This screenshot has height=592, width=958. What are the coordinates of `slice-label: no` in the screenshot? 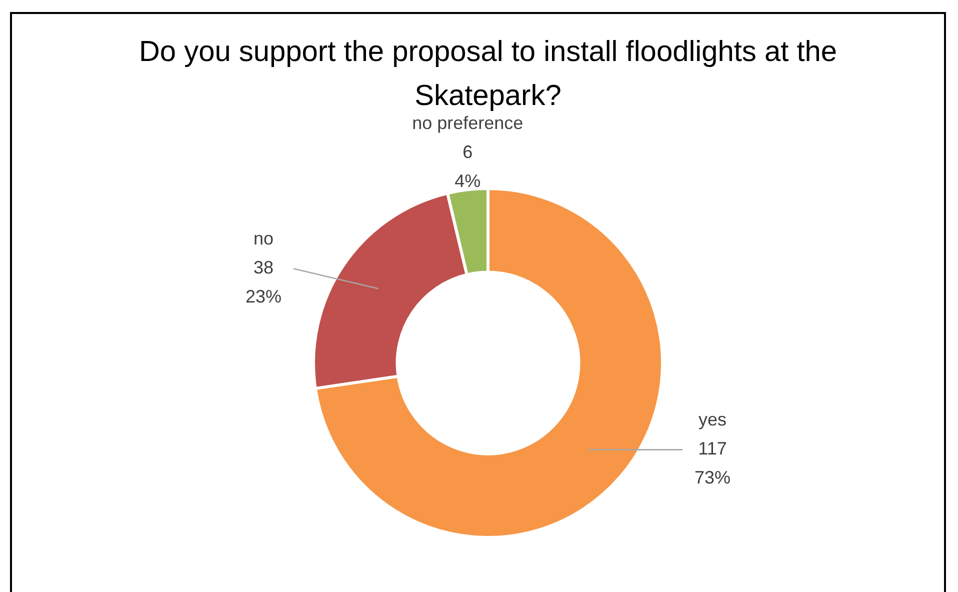 It's located at (263, 238).